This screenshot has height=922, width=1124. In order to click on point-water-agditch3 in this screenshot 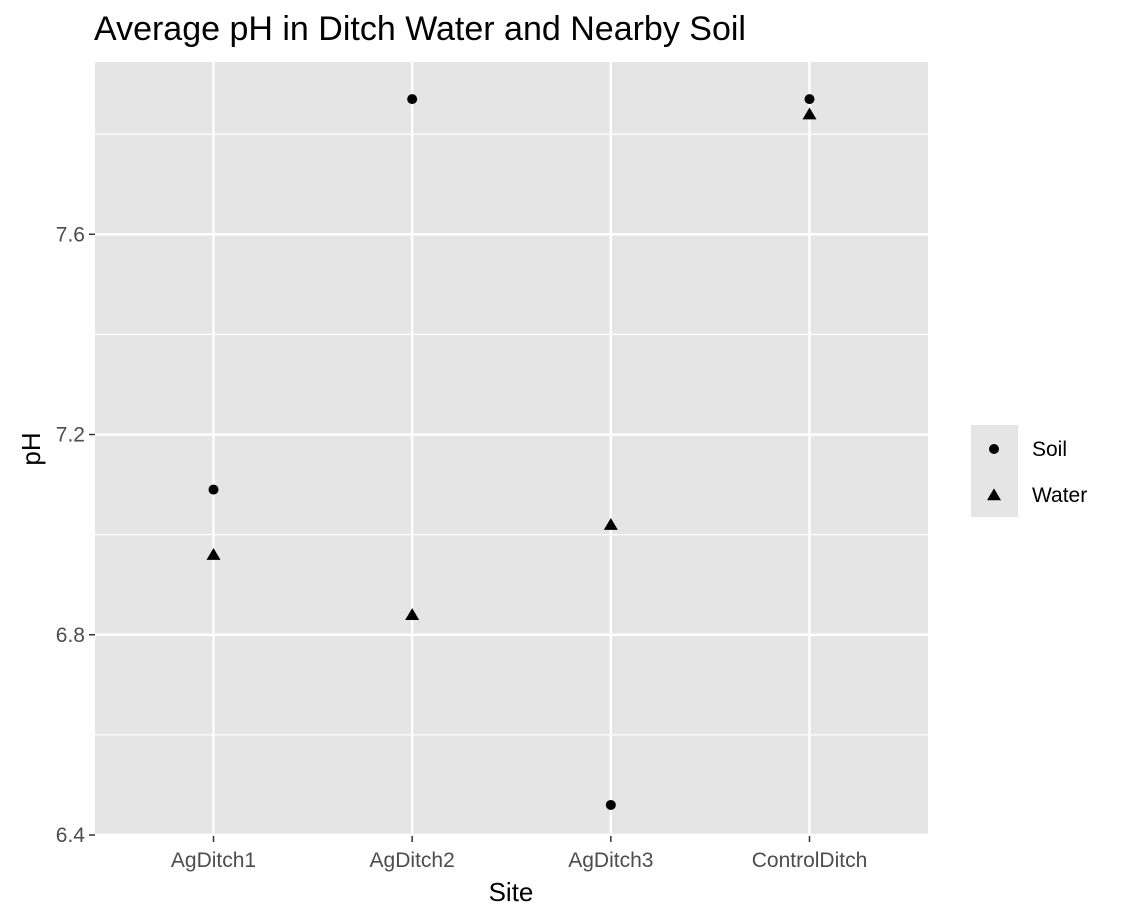, I will do `click(610, 523)`.